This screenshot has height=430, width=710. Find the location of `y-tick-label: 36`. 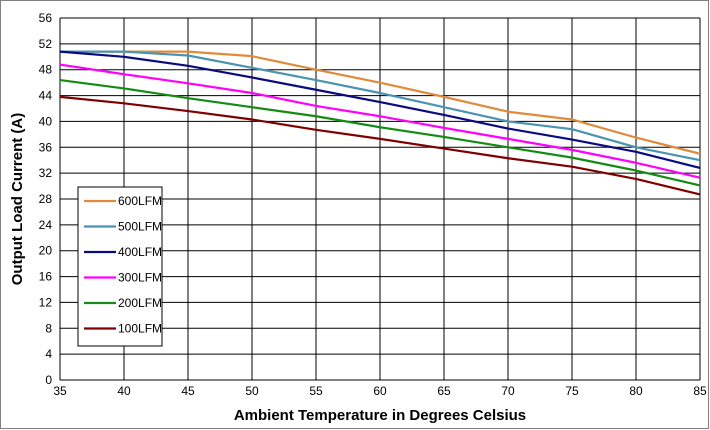

y-tick-label: 36 is located at coordinates (46, 147).